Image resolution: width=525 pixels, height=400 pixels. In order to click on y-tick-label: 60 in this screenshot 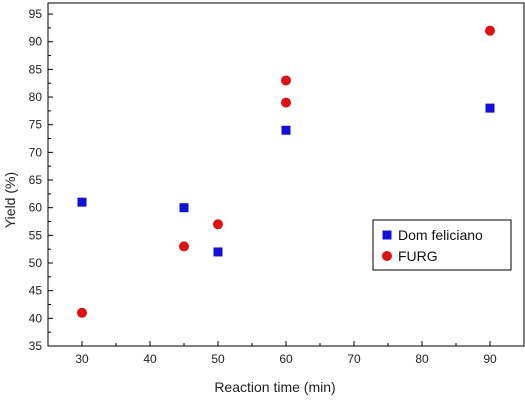, I will do `click(36, 208)`.